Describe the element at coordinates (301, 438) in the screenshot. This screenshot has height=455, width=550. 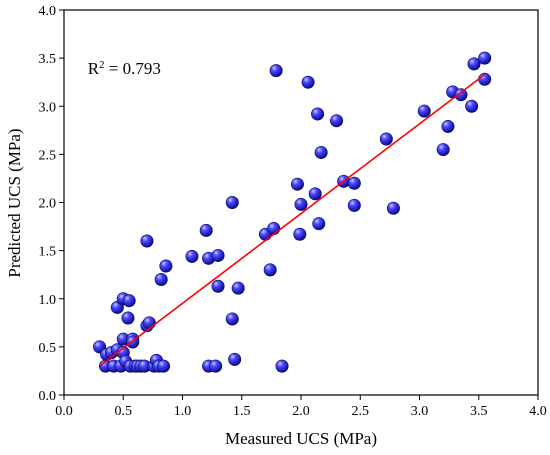
I see `x-axis-label: Measured UCS (MPa)` at that location.